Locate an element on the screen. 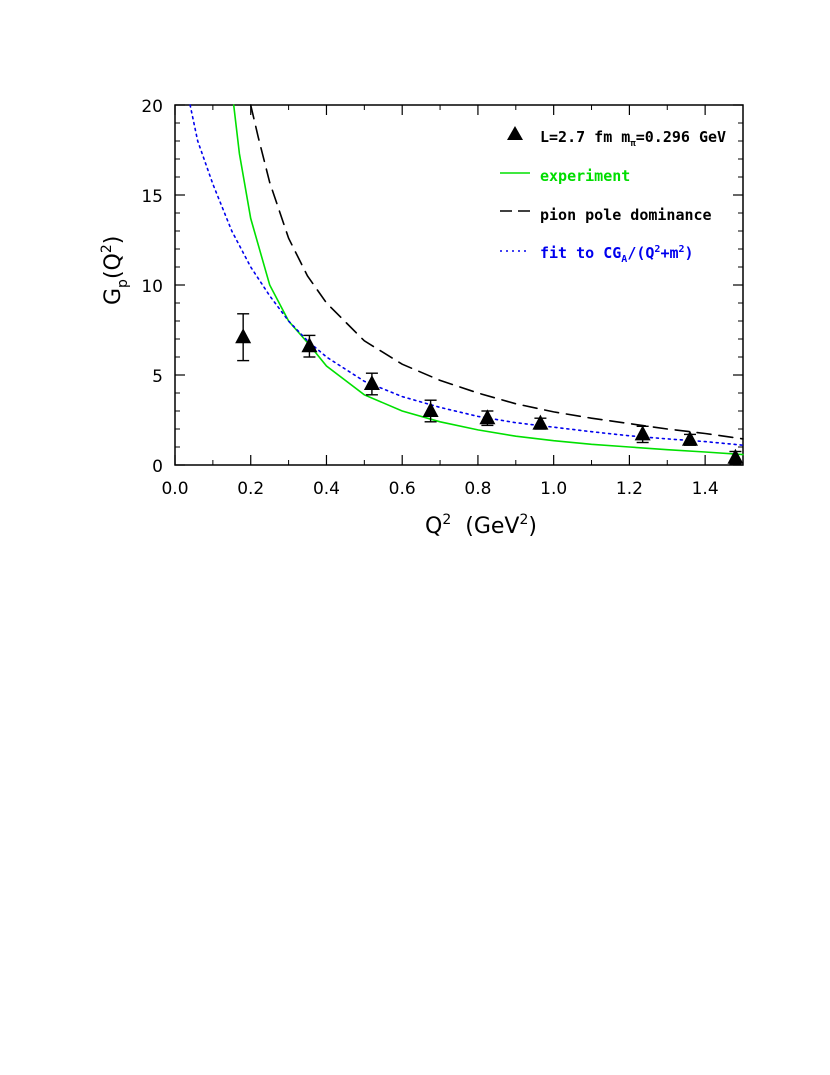  x-tick-label: 1.4 is located at coordinates (705, 489).